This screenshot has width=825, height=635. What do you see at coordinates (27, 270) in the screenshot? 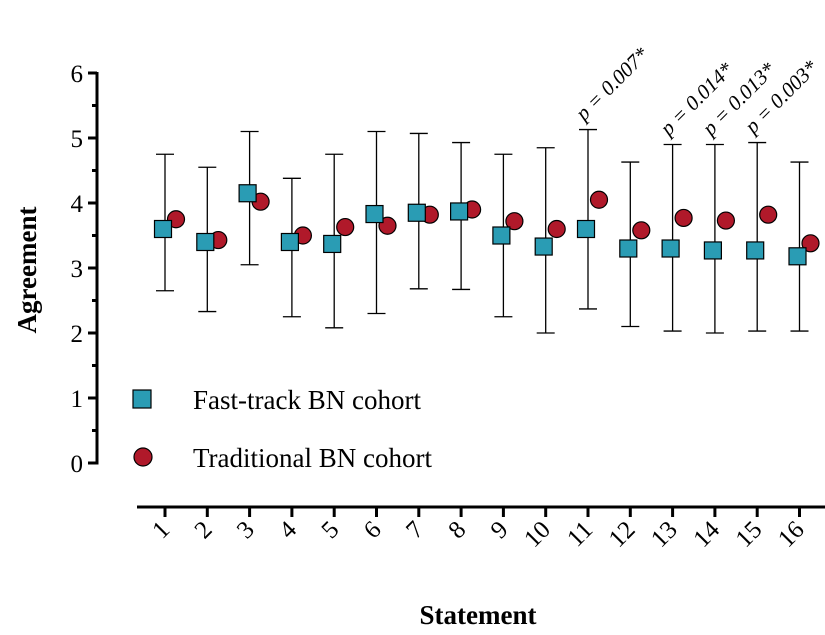
I see `y-axis-title: Agreement` at bounding box center [27, 270].